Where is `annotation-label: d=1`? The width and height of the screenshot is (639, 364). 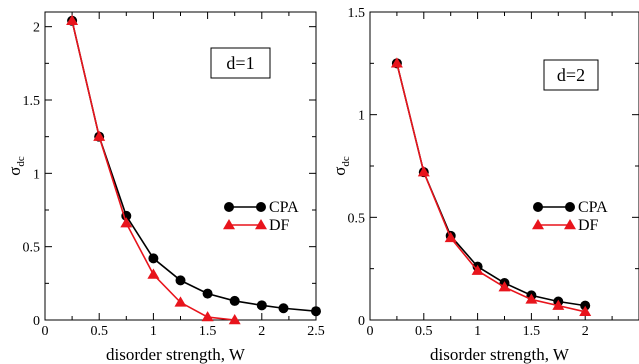
annotation-label: d=1 is located at coordinates (240, 63).